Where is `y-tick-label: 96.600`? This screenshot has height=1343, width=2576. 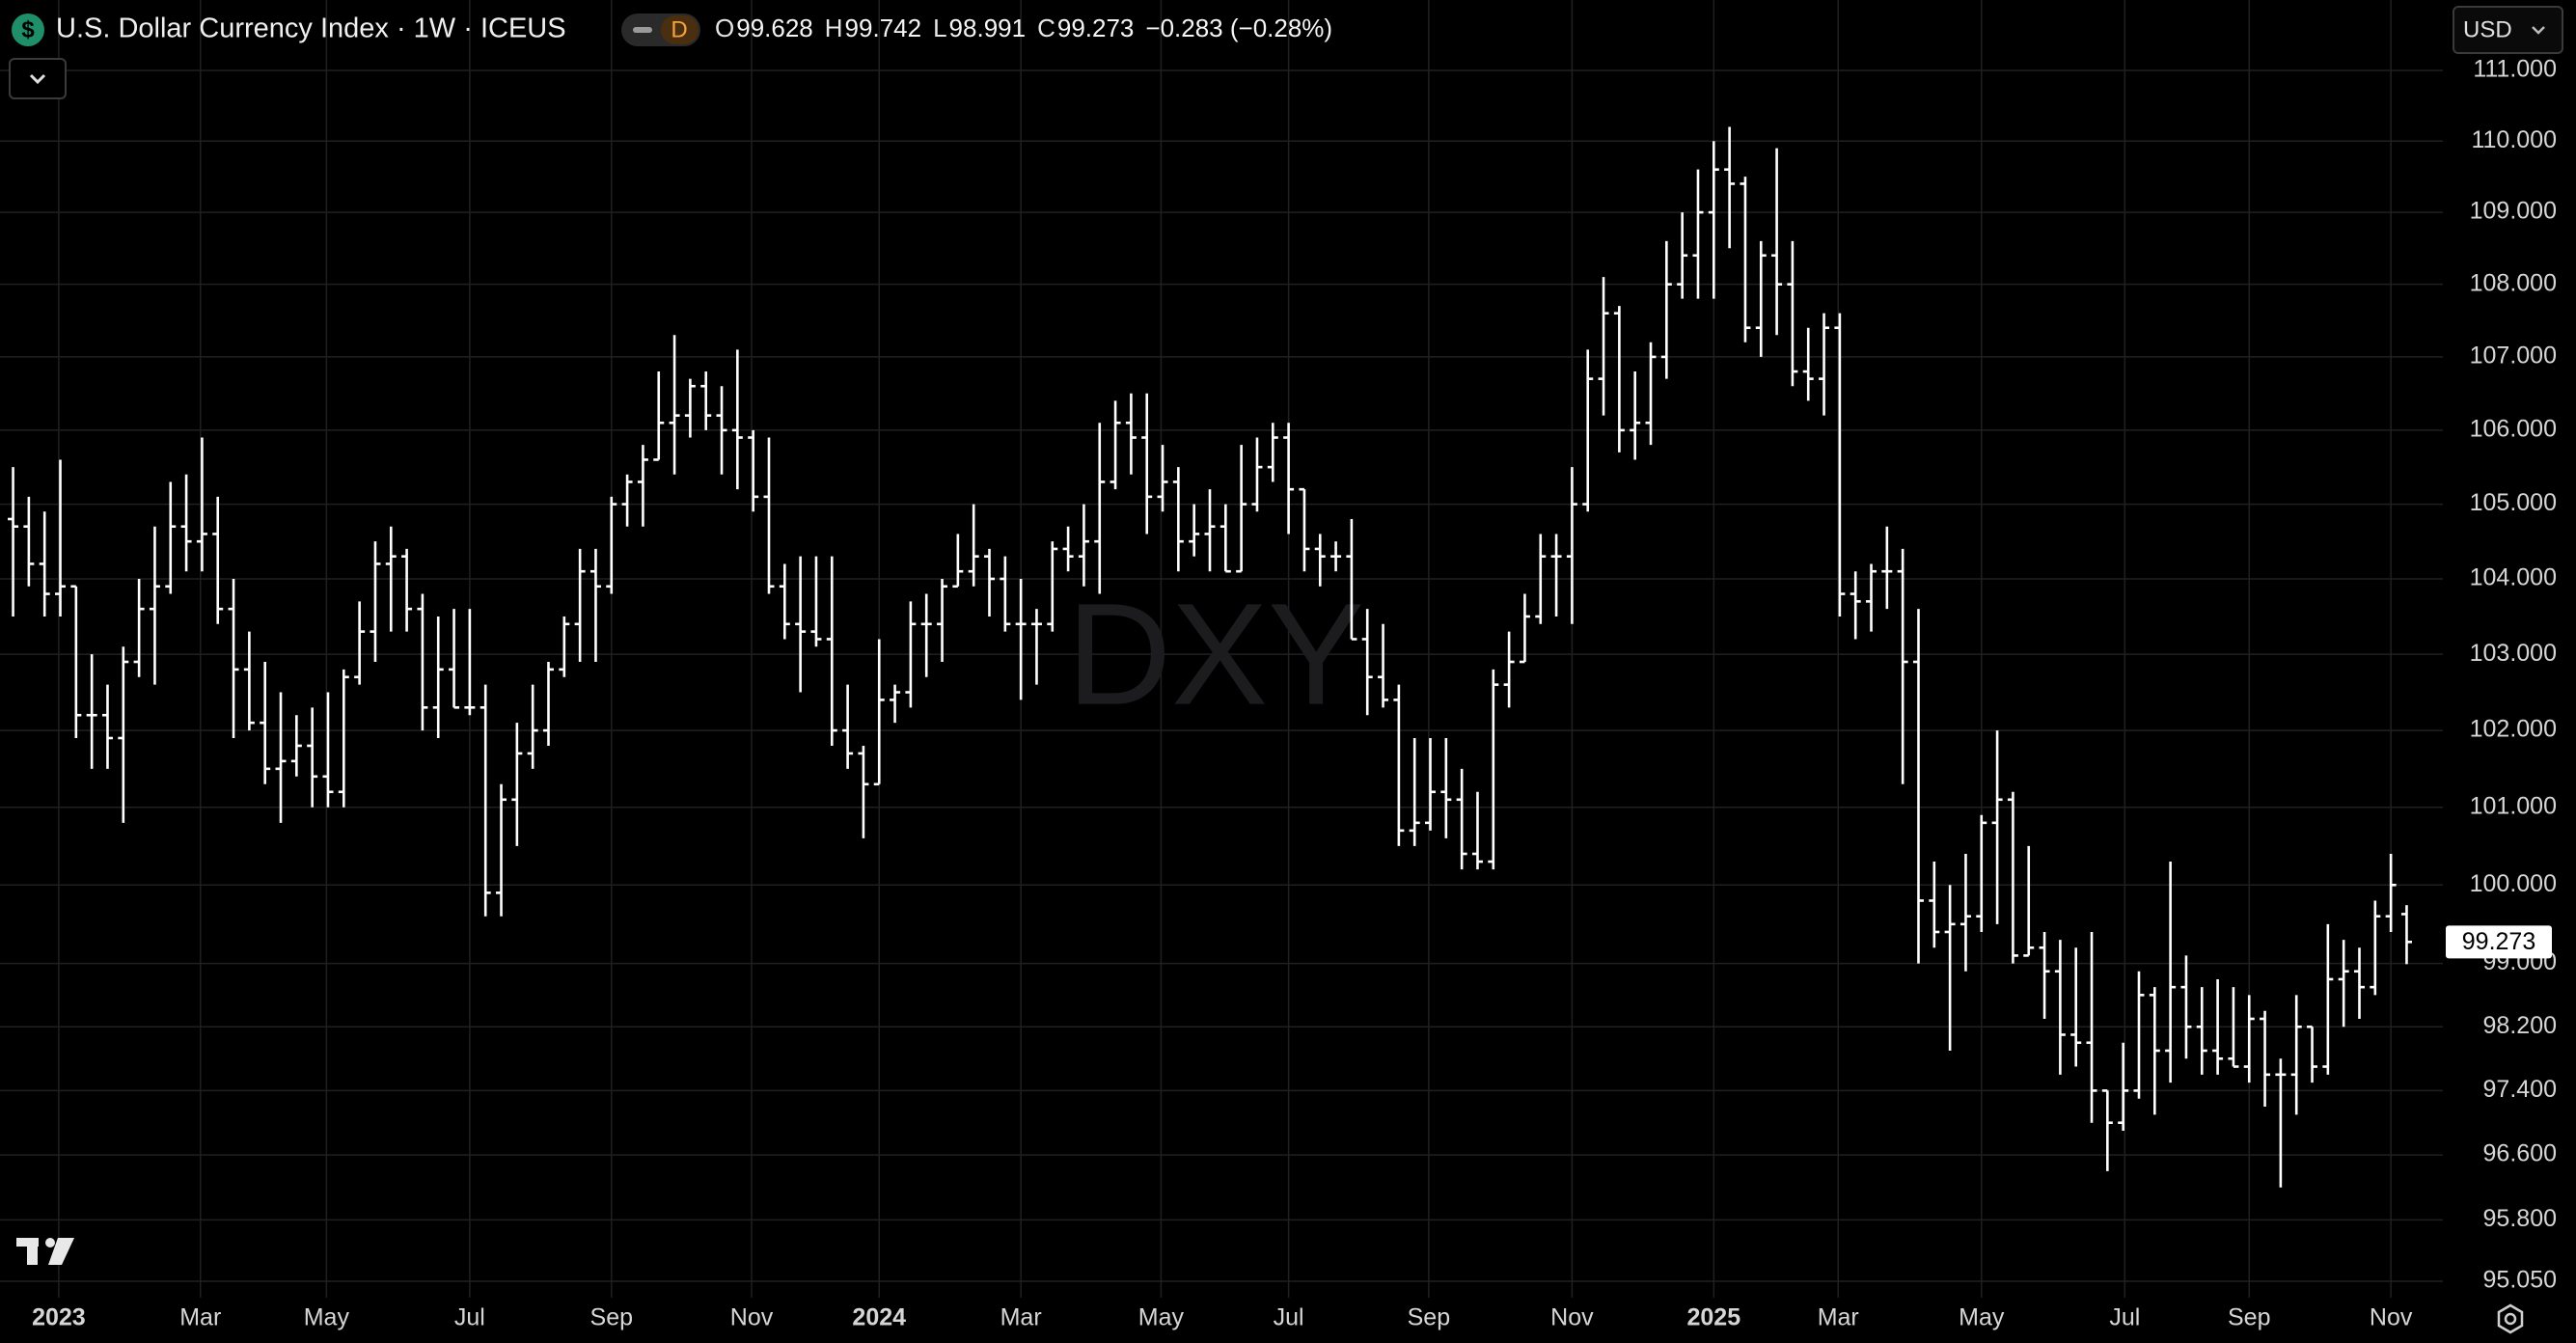 y-tick-label: 96.600 is located at coordinates (2520, 1153).